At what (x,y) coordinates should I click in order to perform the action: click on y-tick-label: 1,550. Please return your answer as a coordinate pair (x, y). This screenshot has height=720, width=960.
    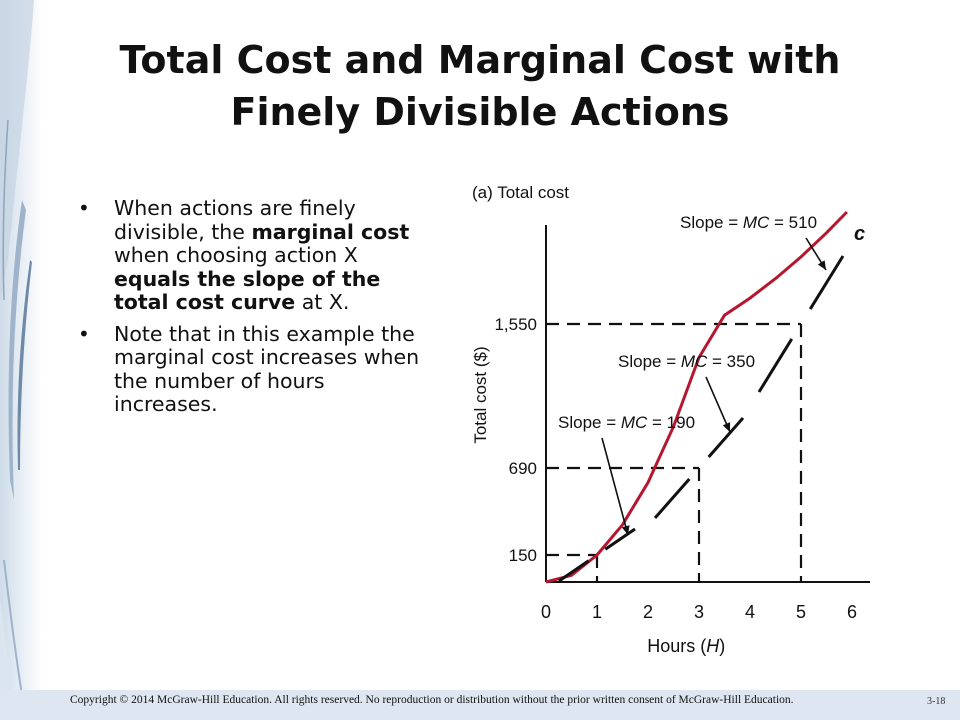
    Looking at the image, I should click on (515, 324).